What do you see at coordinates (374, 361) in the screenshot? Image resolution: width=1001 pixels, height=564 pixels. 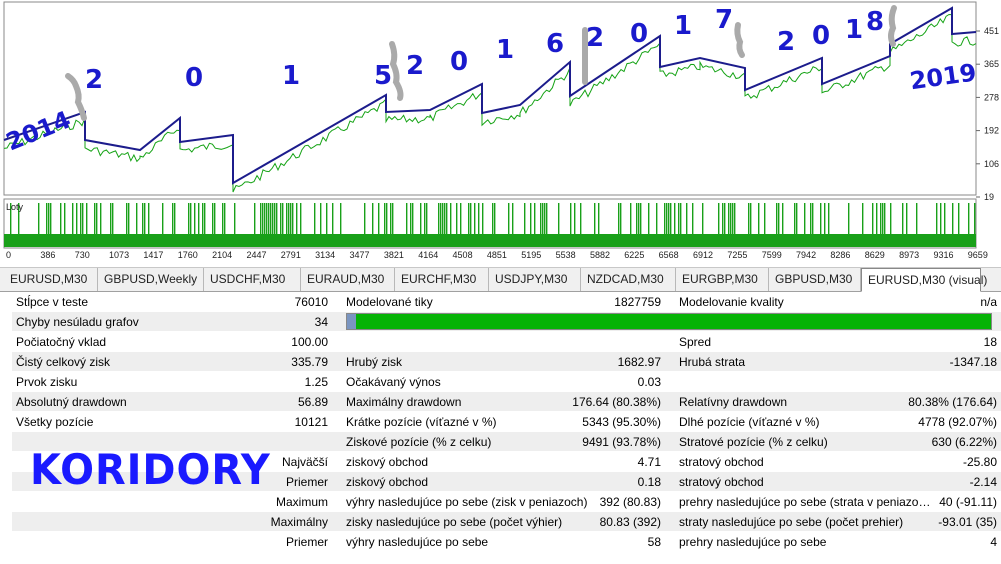 I see `metric-label: Hrubý zisk` at bounding box center [374, 361].